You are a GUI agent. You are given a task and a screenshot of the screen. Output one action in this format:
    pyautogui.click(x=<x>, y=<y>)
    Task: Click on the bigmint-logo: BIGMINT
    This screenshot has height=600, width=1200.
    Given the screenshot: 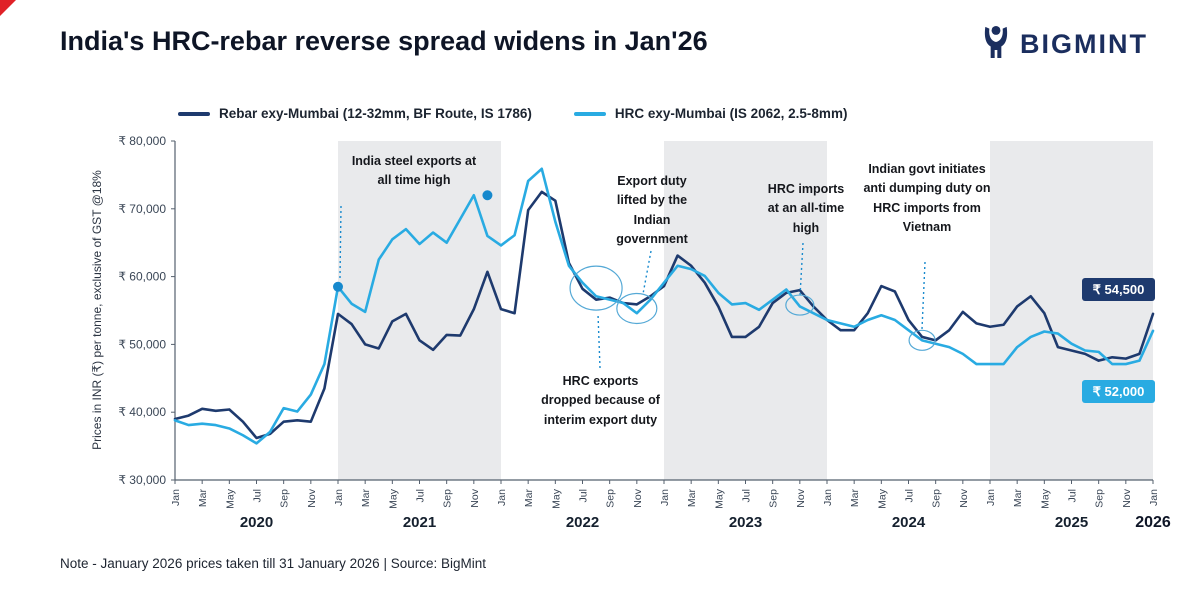 What is the action you would take?
    pyautogui.click(x=1064, y=44)
    